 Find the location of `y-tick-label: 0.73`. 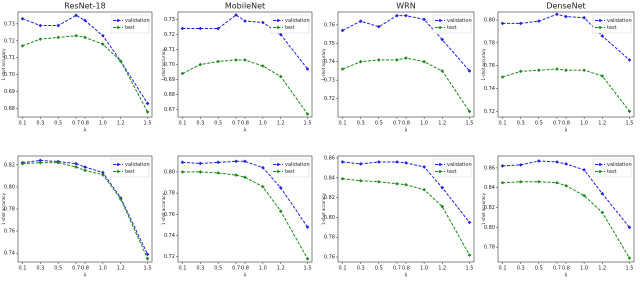

y-tick-label: 0.73 is located at coordinates (329, 81).